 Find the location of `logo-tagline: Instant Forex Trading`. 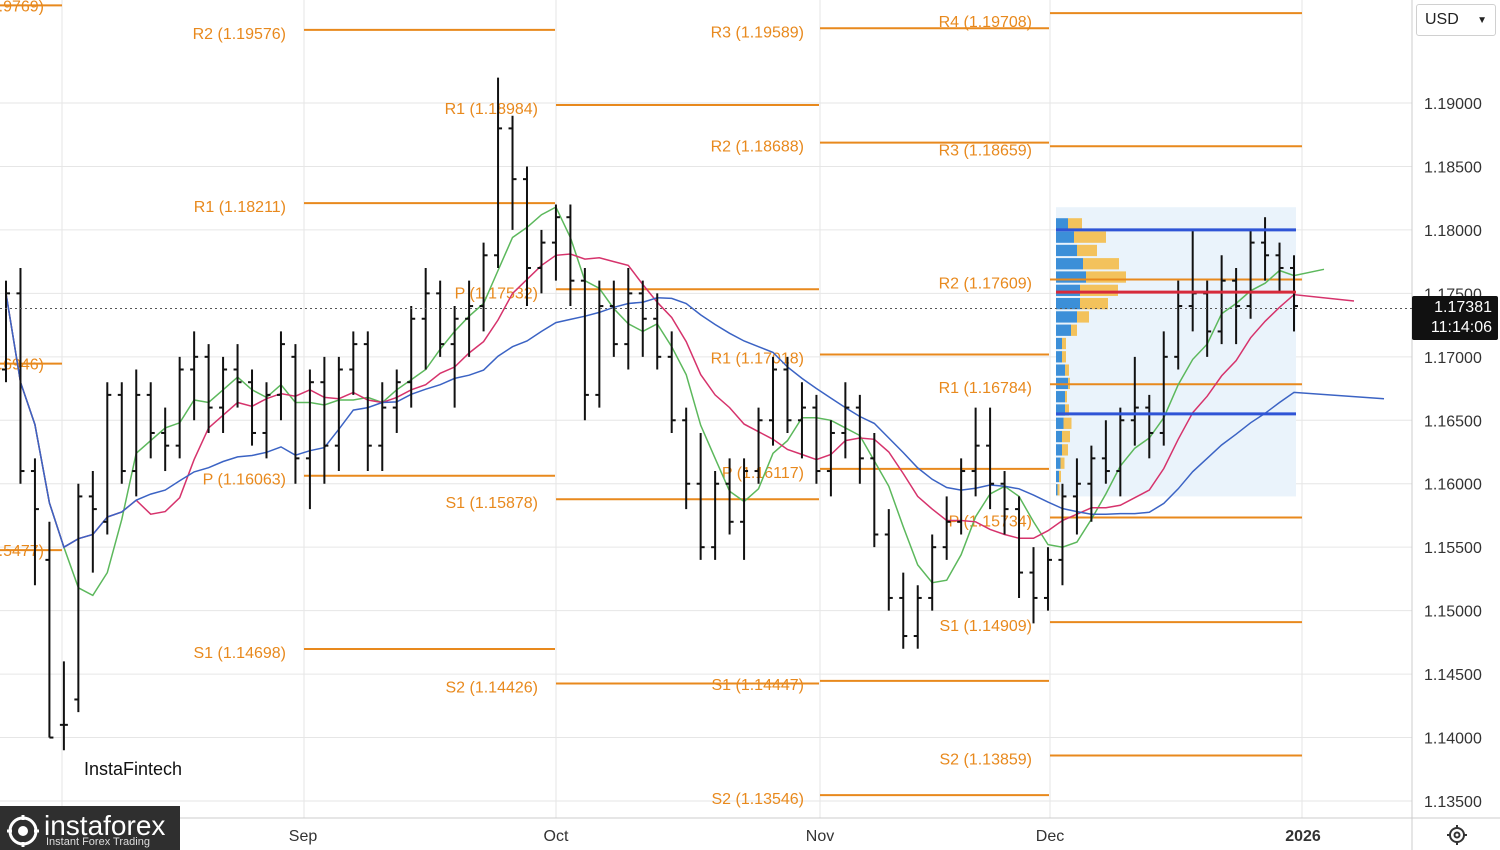

logo-tagline: Instant Forex Trading is located at coordinates (98, 842).